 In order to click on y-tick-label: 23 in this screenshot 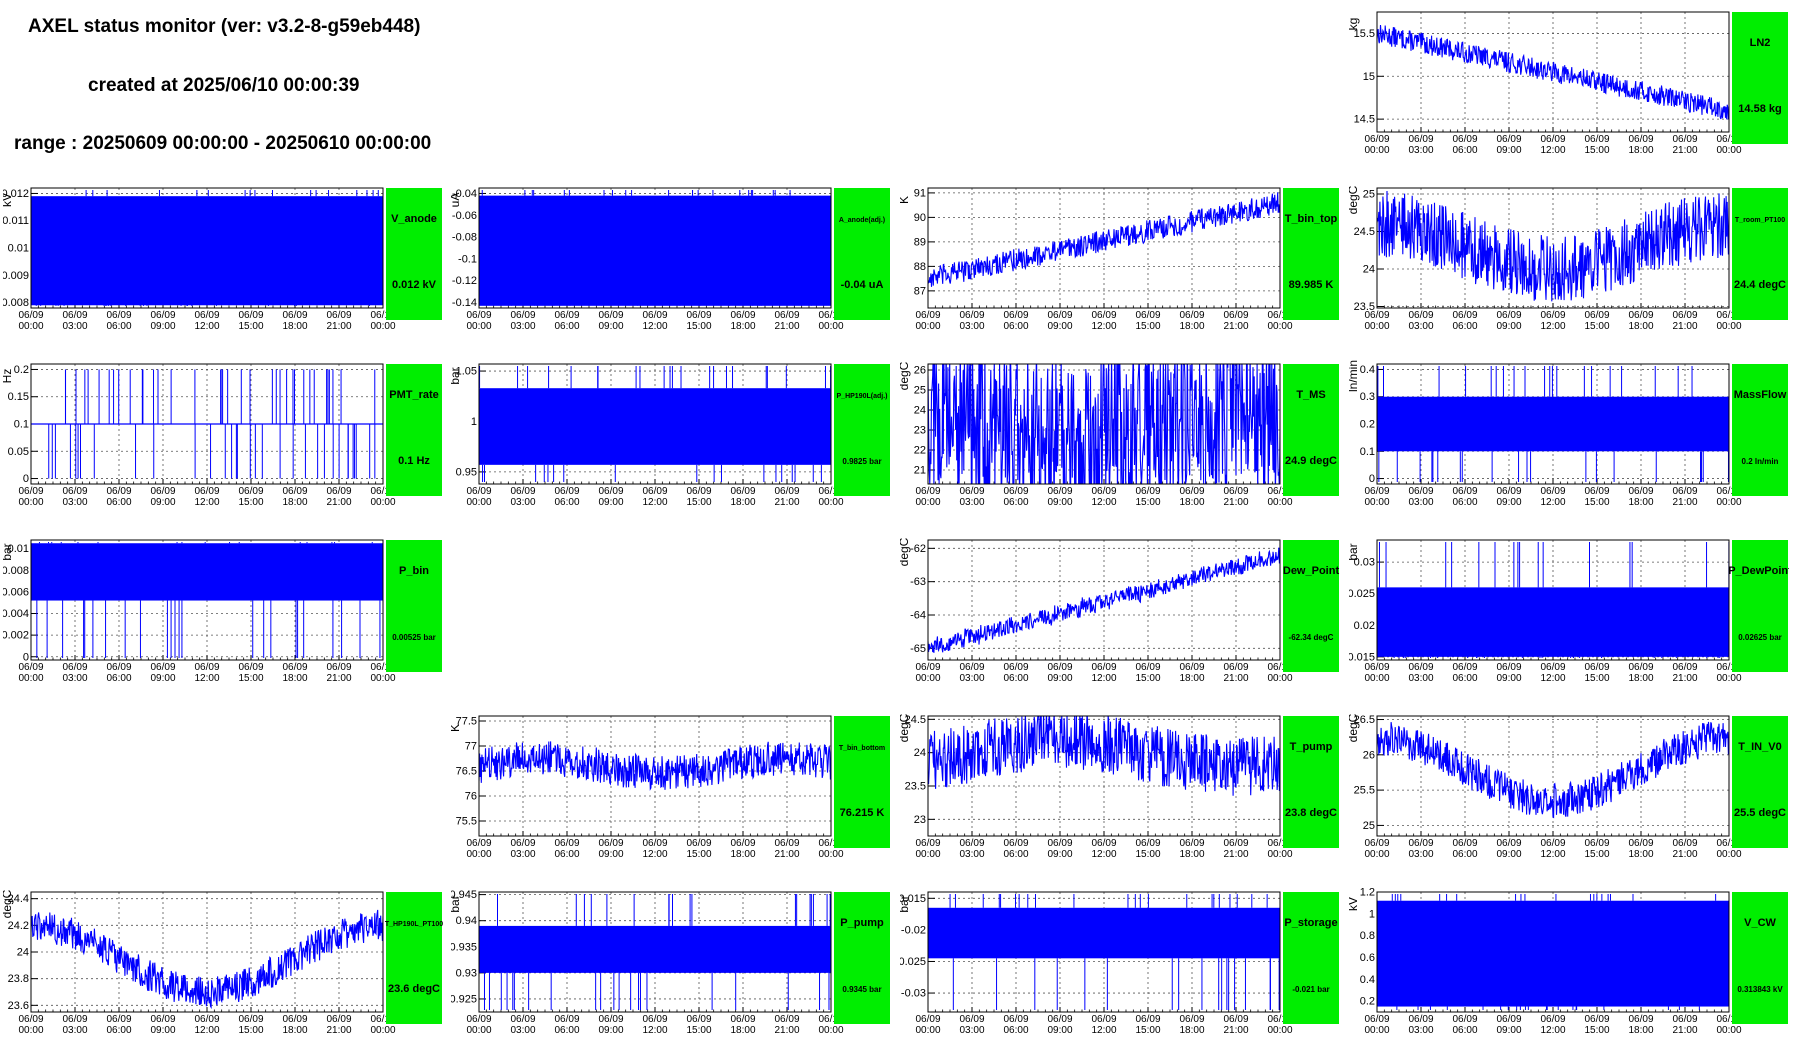, I will do `click(920, 431)`.